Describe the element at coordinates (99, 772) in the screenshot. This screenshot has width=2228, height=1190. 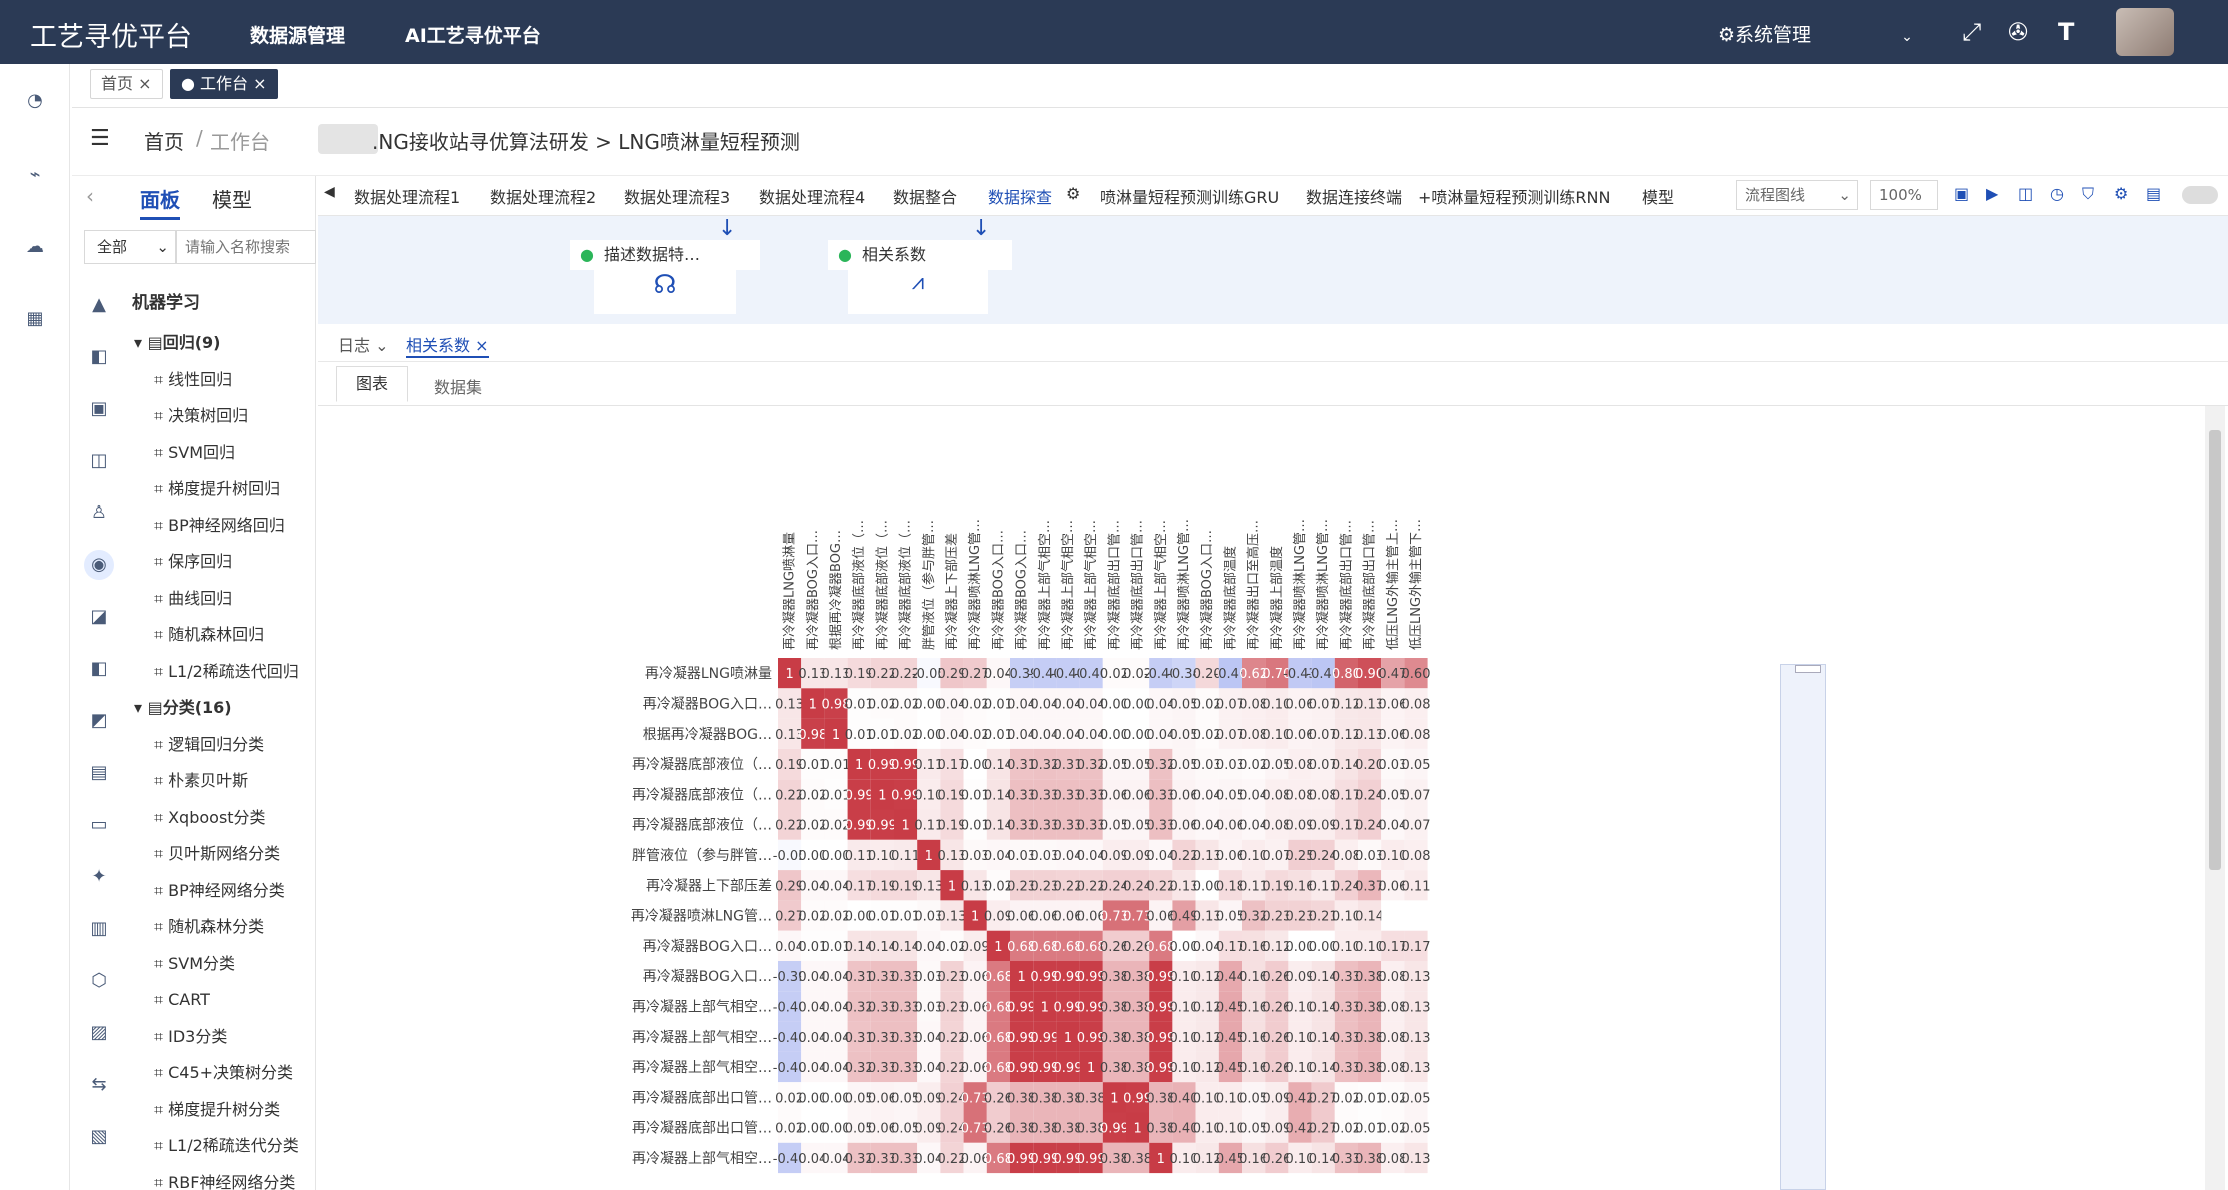
I see `document-icon: ▤` at that location.